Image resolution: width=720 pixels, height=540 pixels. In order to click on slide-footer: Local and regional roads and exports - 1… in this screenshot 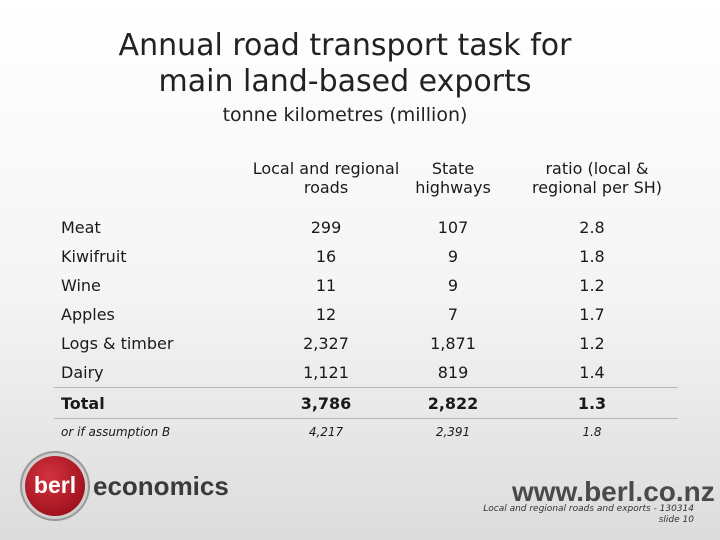, I will do `click(588, 515)`.